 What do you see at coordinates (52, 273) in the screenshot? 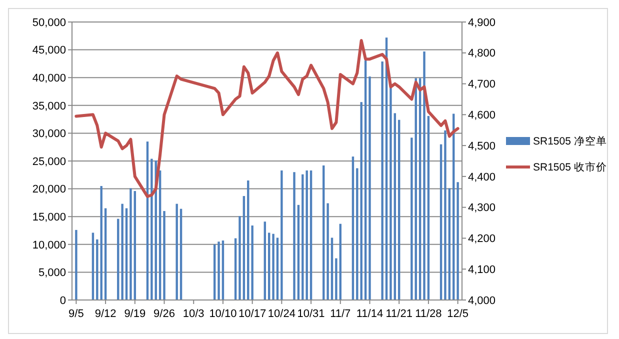
I see `y-tick-label: 5,000` at bounding box center [52, 273].